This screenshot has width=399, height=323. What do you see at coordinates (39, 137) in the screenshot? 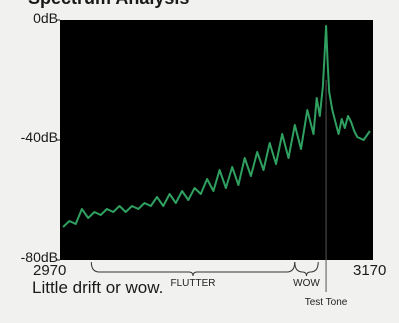
I see `y-tick-minus40db: -40dB` at bounding box center [39, 137].